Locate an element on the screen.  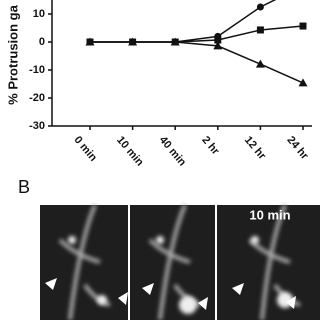
y-tick-label: -10 is located at coordinates (37, 70).